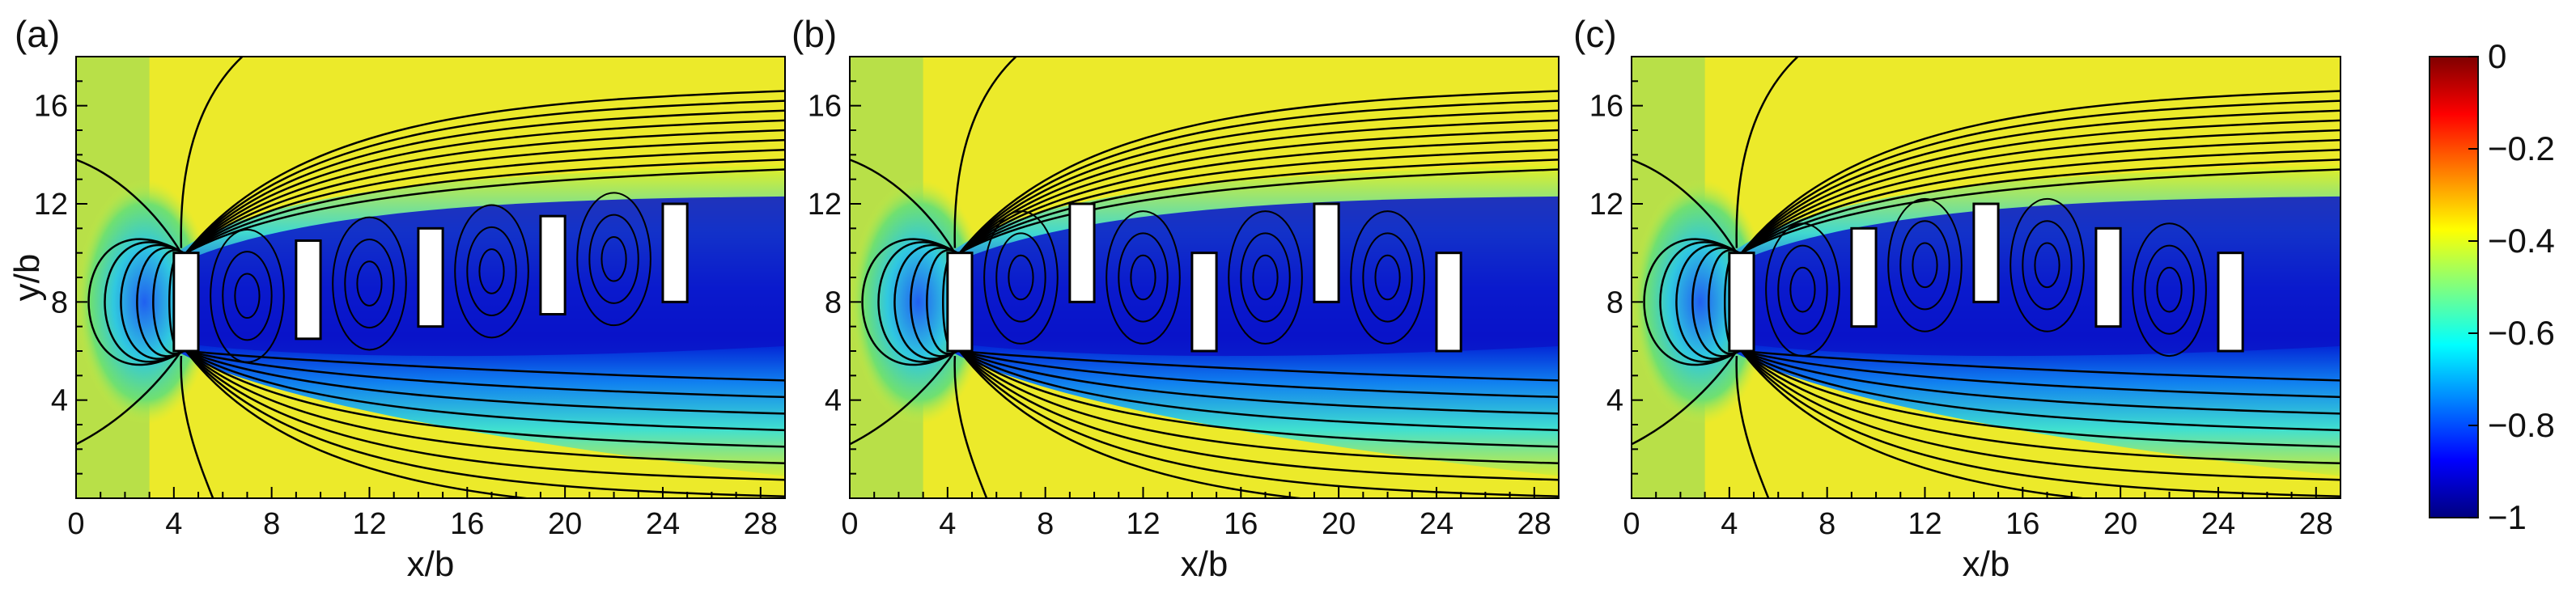  What do you see at coordinates (431, 564) in the screenshot?
I see `panel-a-xlabel: x/b` at bounding box center [431, 564].